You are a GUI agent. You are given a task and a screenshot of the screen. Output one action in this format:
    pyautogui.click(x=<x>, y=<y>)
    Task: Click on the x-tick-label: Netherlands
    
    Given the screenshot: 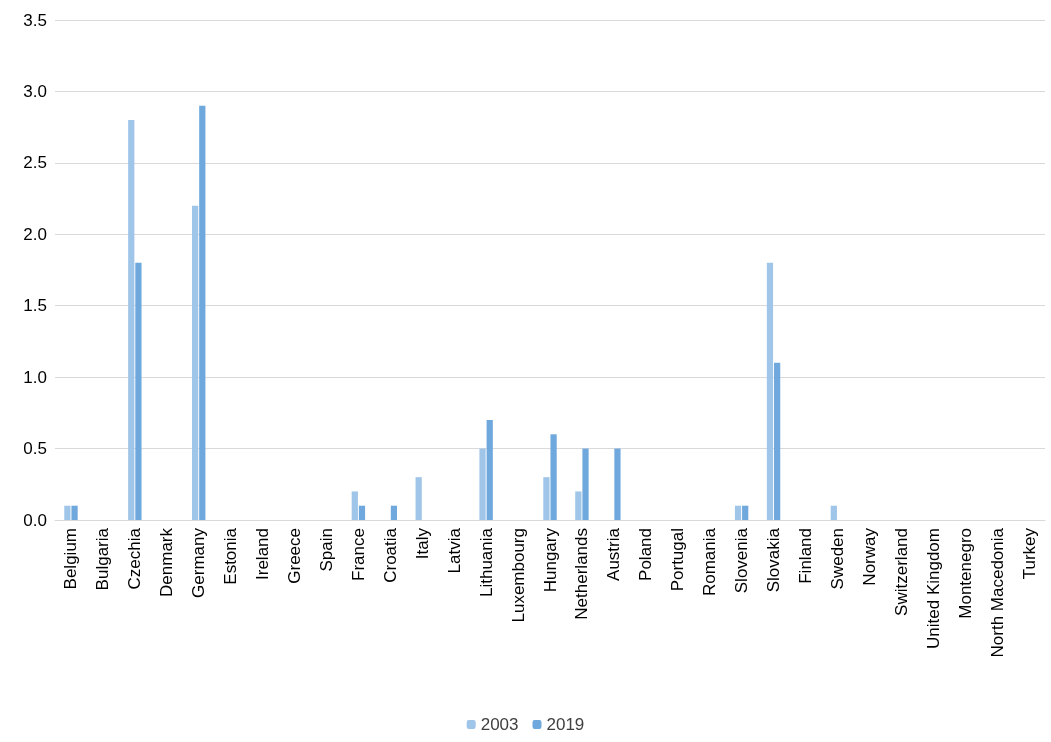 What is the action you would take?
    pyautogui.click(x=582, y=574)
    